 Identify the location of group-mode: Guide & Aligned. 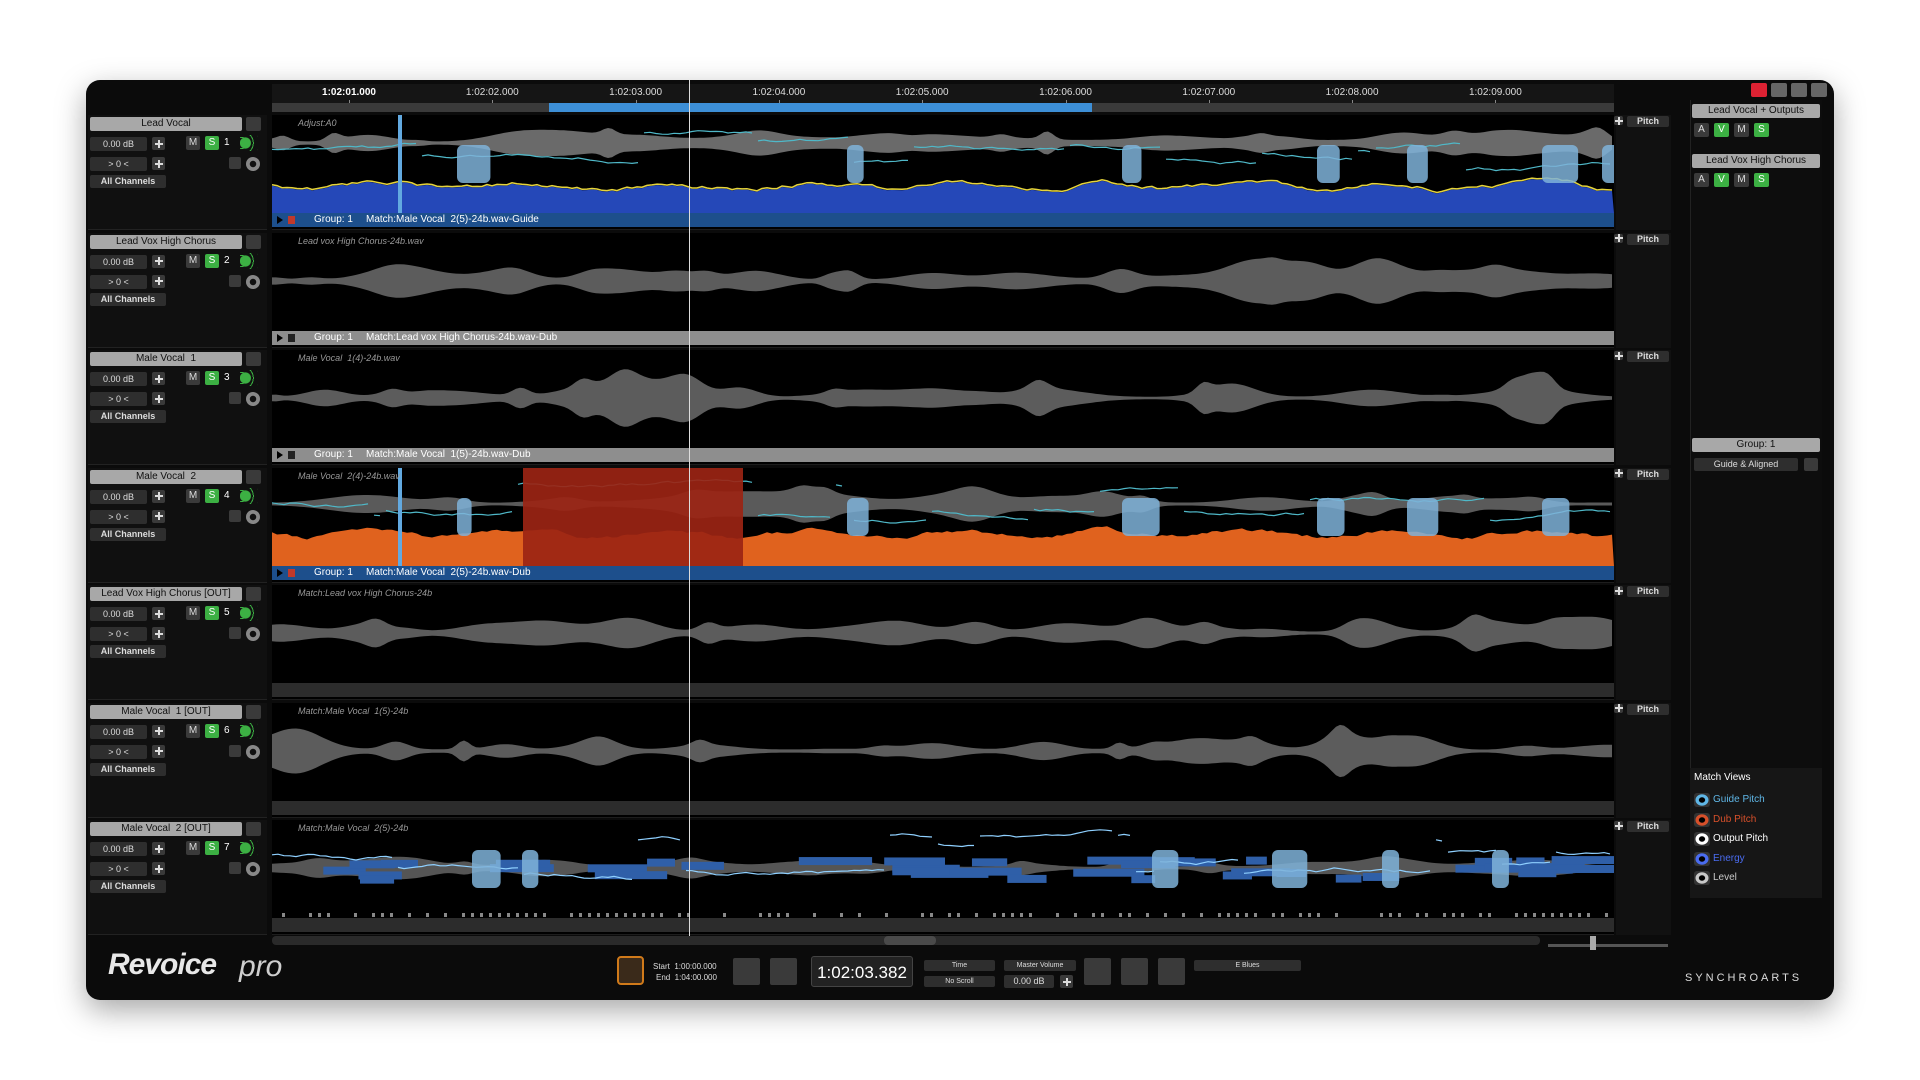
(1746, 464).